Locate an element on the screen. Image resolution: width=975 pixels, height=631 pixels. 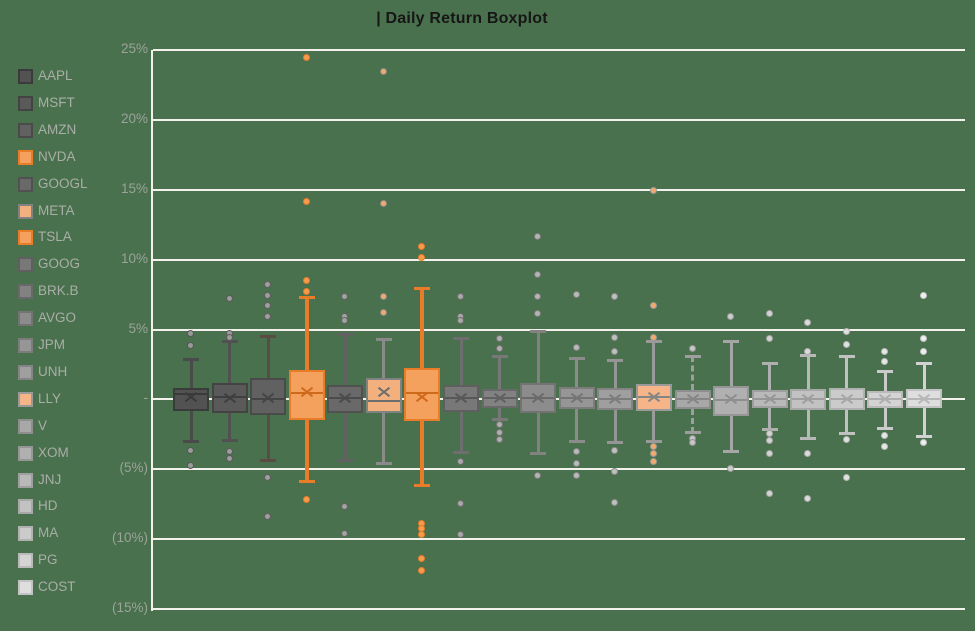
y-tick-label: 10% is located at coordinates (134, 258).